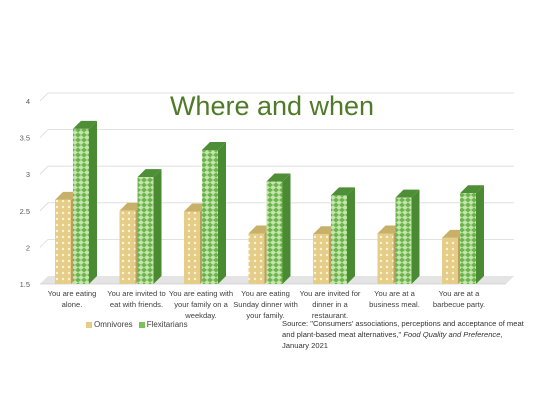 Image resolution: width=536 pixels, height=402 pixels. I want to click on y-tick-label: 3, so click(28, 174).